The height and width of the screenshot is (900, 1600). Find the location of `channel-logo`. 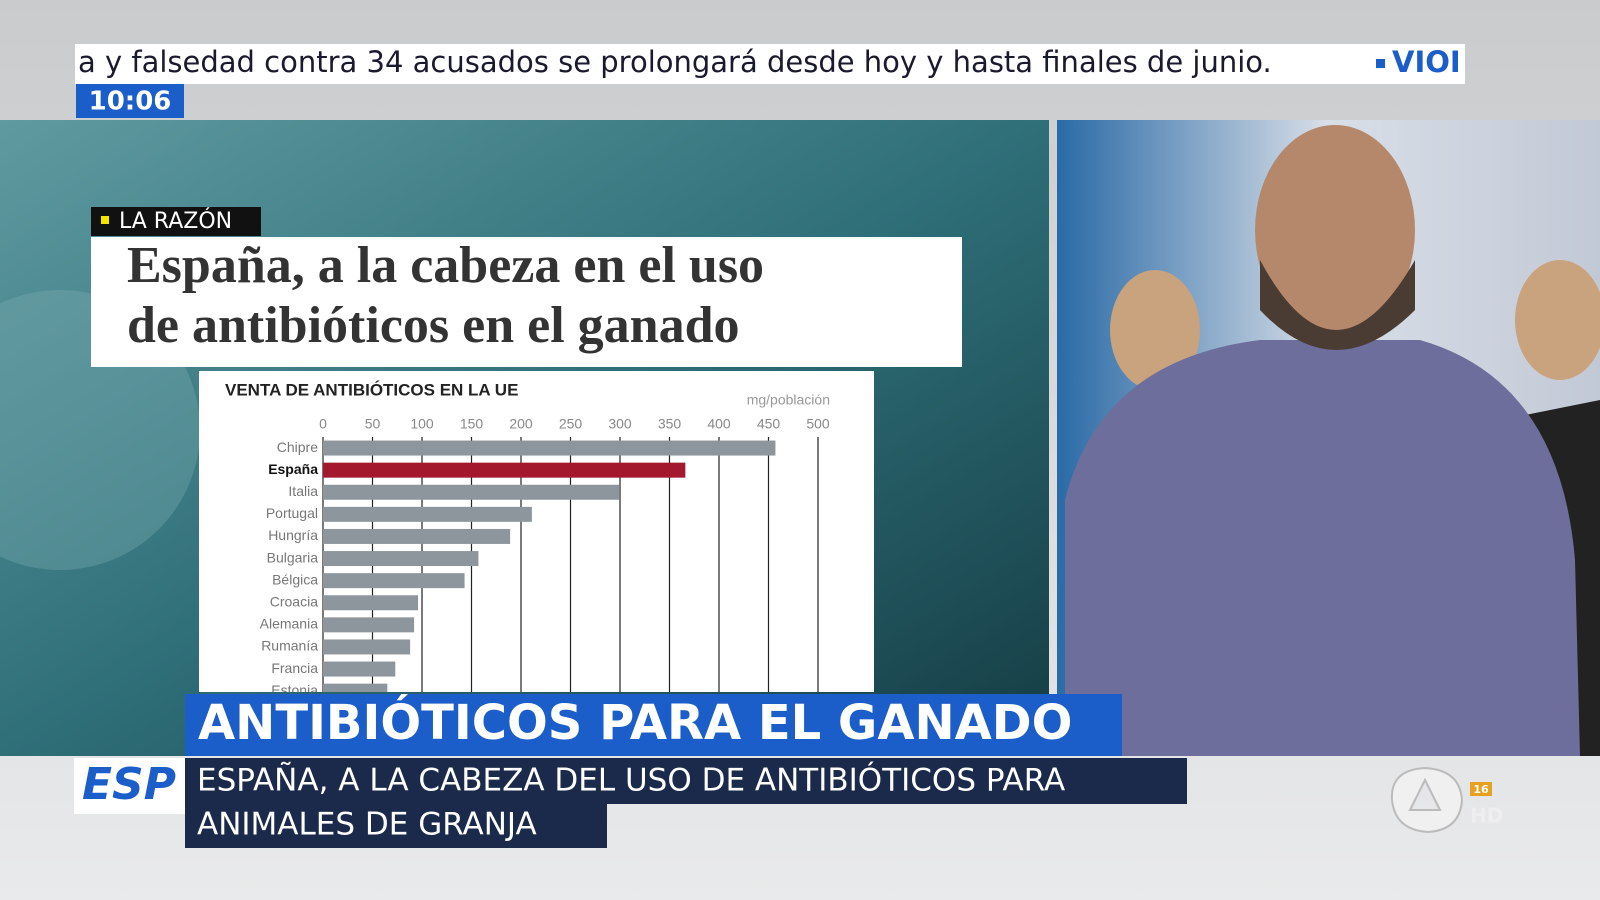

channel-logo is located at coordinates (1427, 800).